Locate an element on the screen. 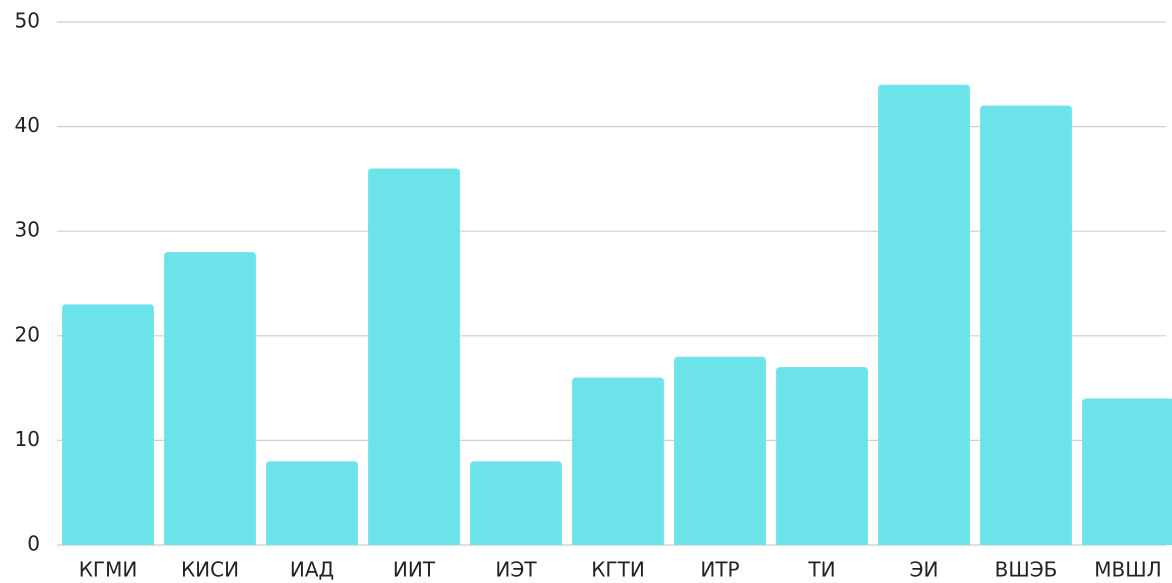 The image size is (1172, 583). y-tick-label: 20 is located at coordinates (27, 334).